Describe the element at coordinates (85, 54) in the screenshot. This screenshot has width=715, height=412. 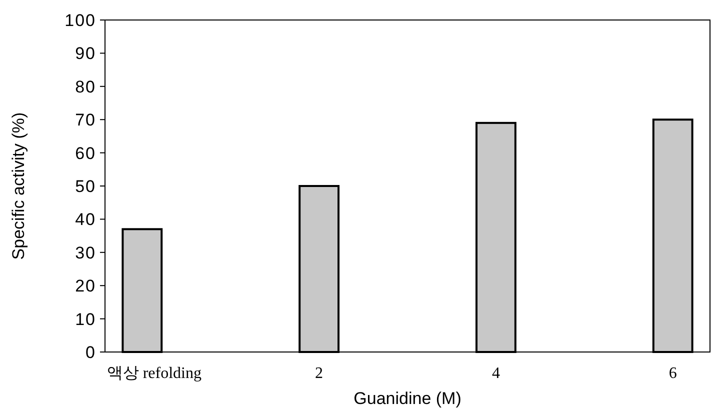
I see `y-tick-label: 90` at that location.